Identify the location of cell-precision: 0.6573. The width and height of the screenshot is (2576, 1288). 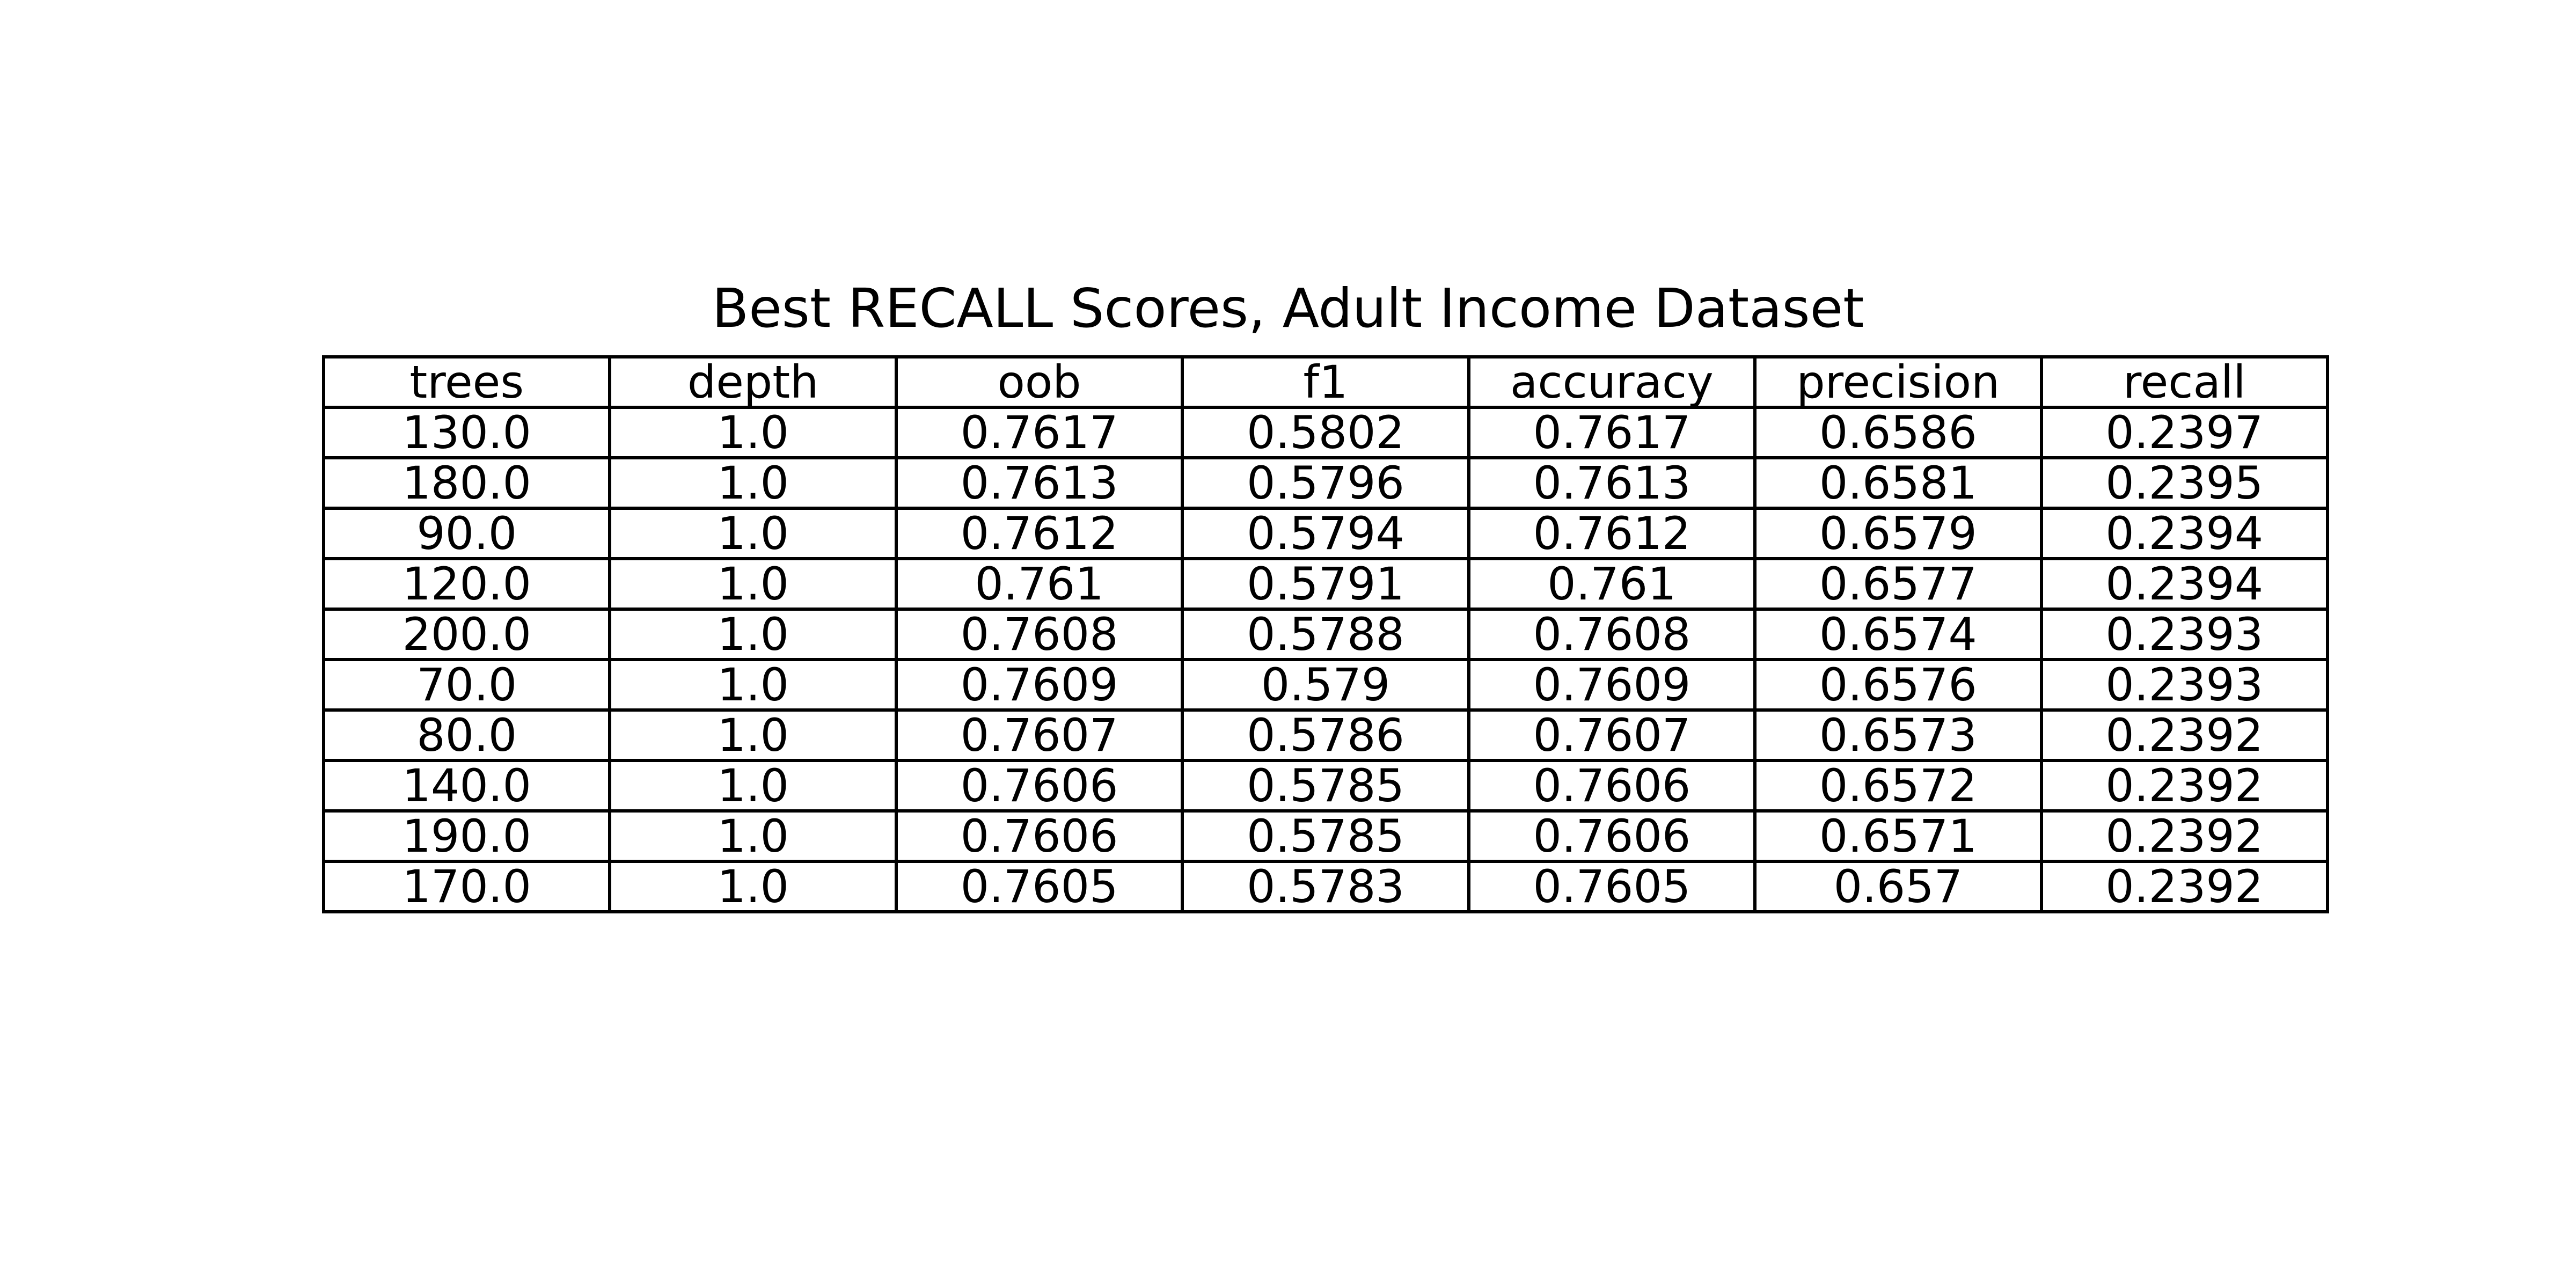
(1898, 735).